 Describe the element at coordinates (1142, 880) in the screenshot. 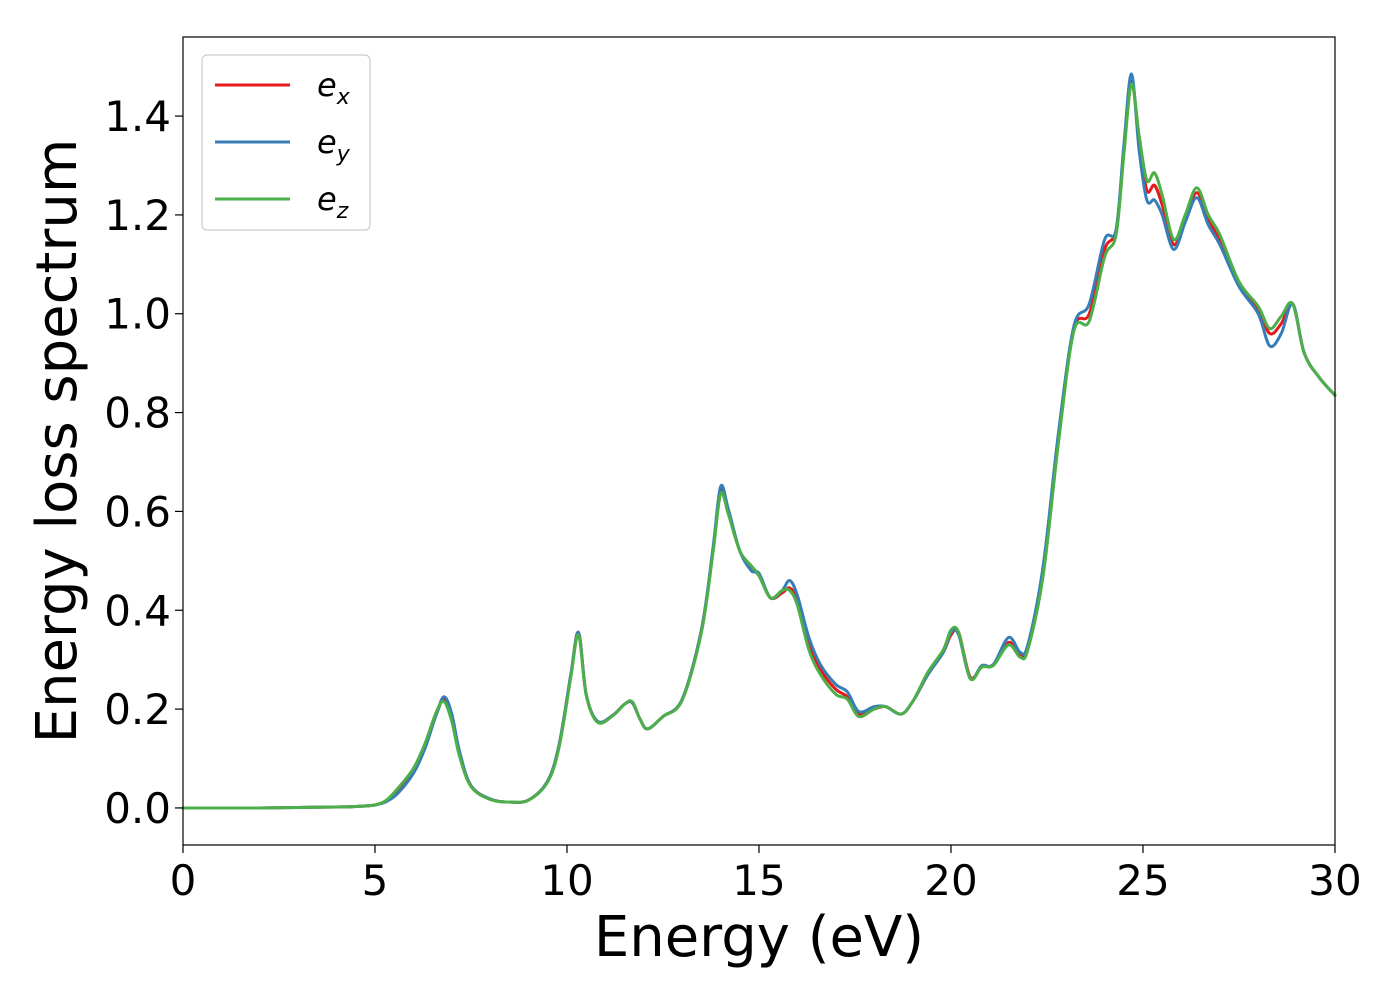

I see `x-tick-label: 25` at that location.